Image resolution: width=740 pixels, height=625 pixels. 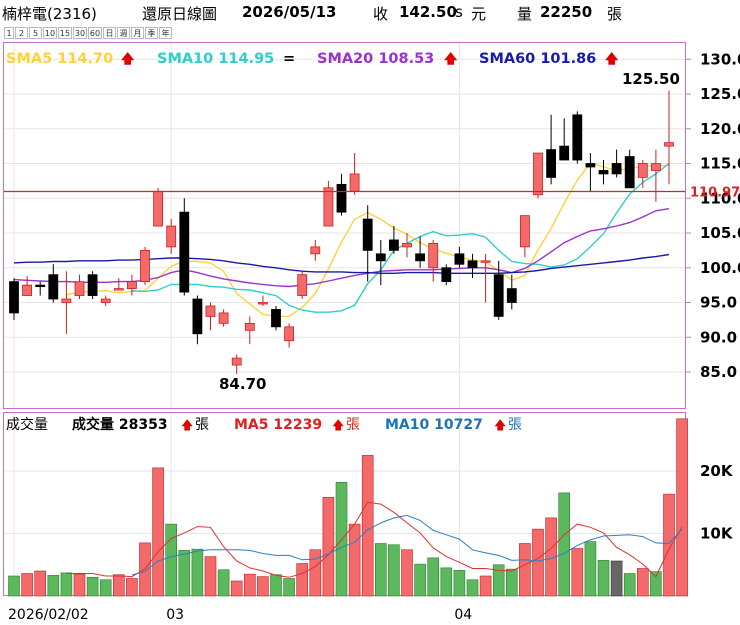 I want to click on price-tick-label: 110.0, so click(x=720, y=198).